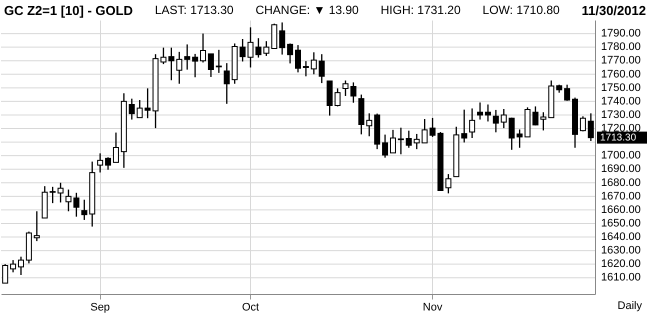 This screenshot has height=314, width=650. I want to click on y-tick-label: 1680.00, so click(621, 182).